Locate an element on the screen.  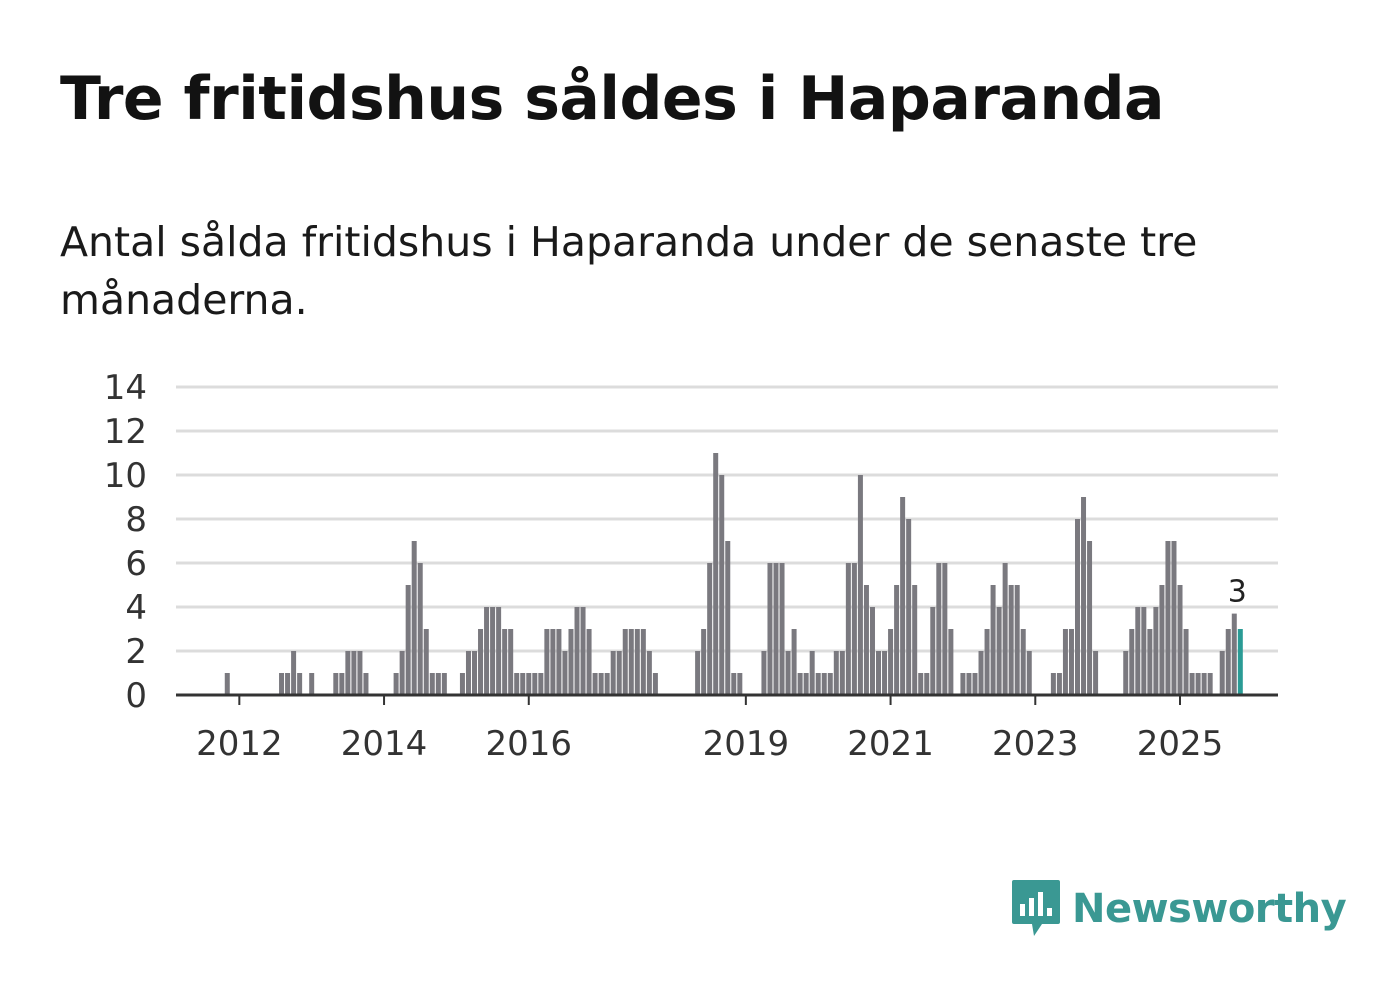
newsworthy-bar-chart-icon is located at coordinates (1036, 908).